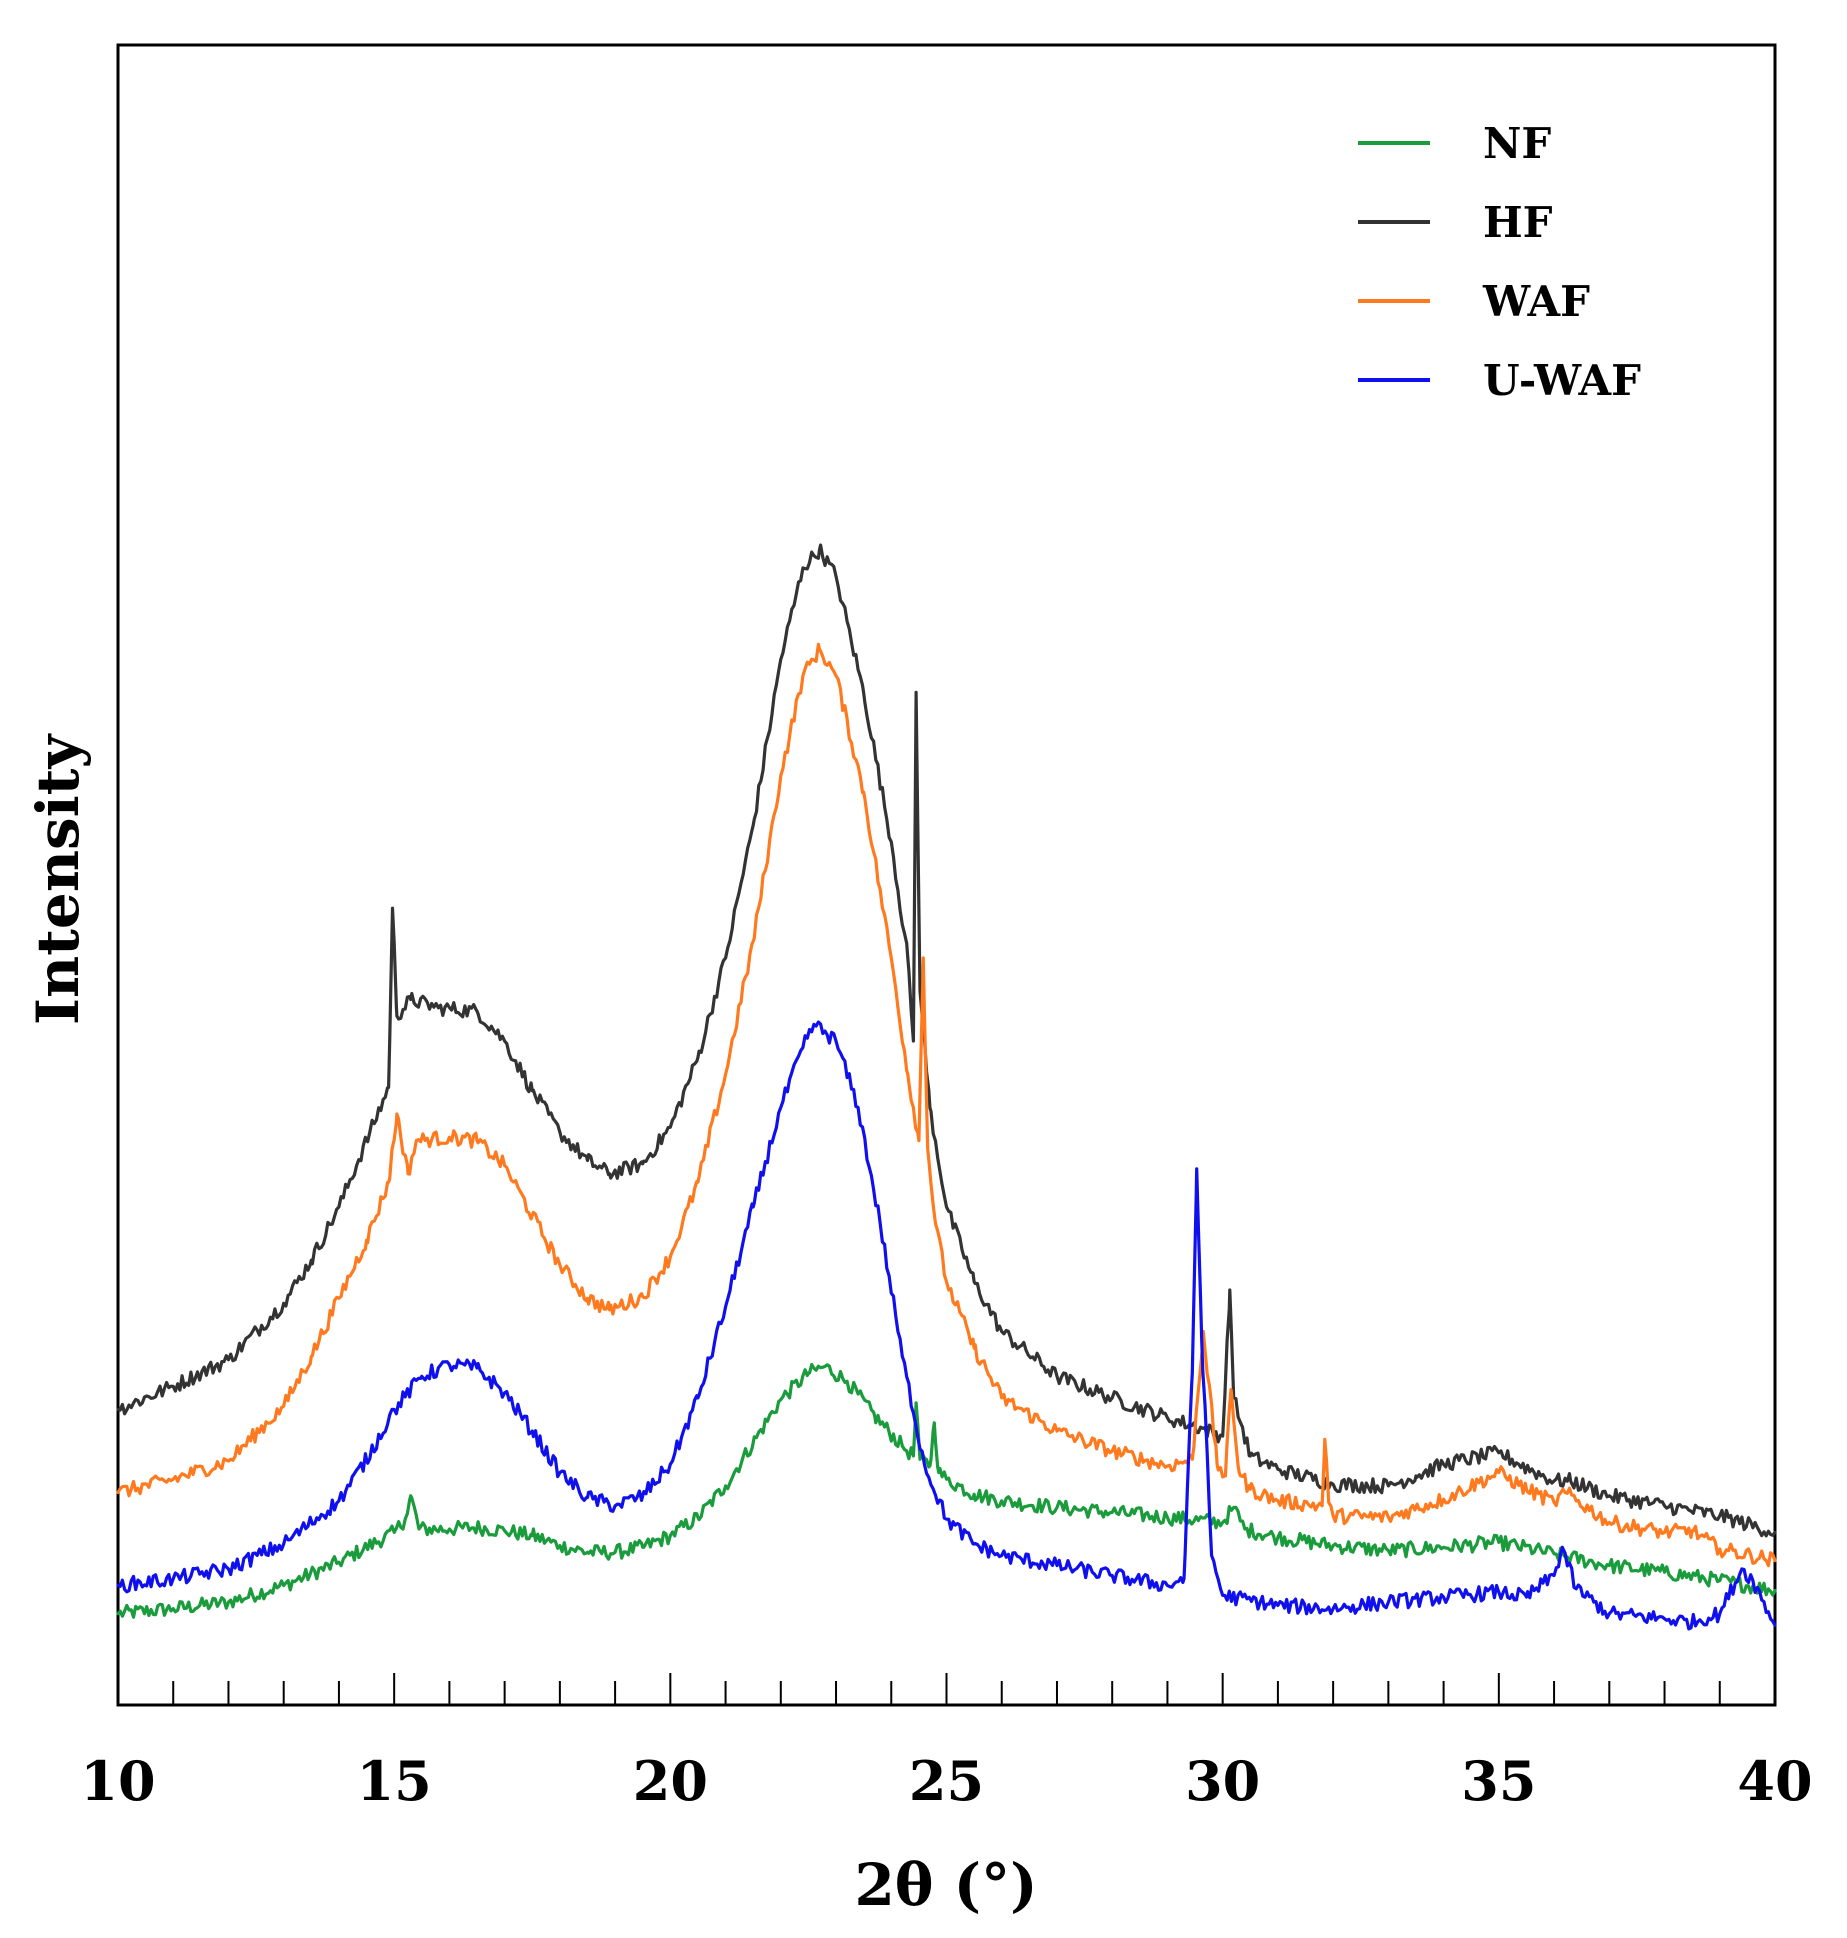 The width and height of the screenshot is (1847, 1938). Describe the element at coordinates (1774, 1781) in the screenshot. I see `x-tick-label: 40` at that location.